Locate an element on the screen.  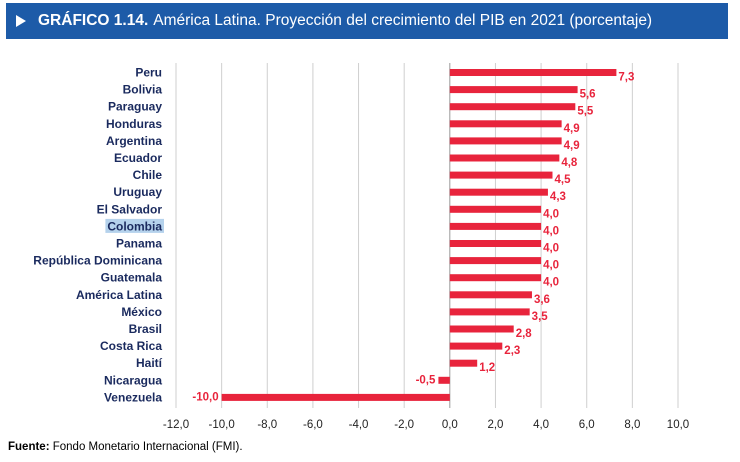
category-label: Haití is located at coordinates (149, 363).